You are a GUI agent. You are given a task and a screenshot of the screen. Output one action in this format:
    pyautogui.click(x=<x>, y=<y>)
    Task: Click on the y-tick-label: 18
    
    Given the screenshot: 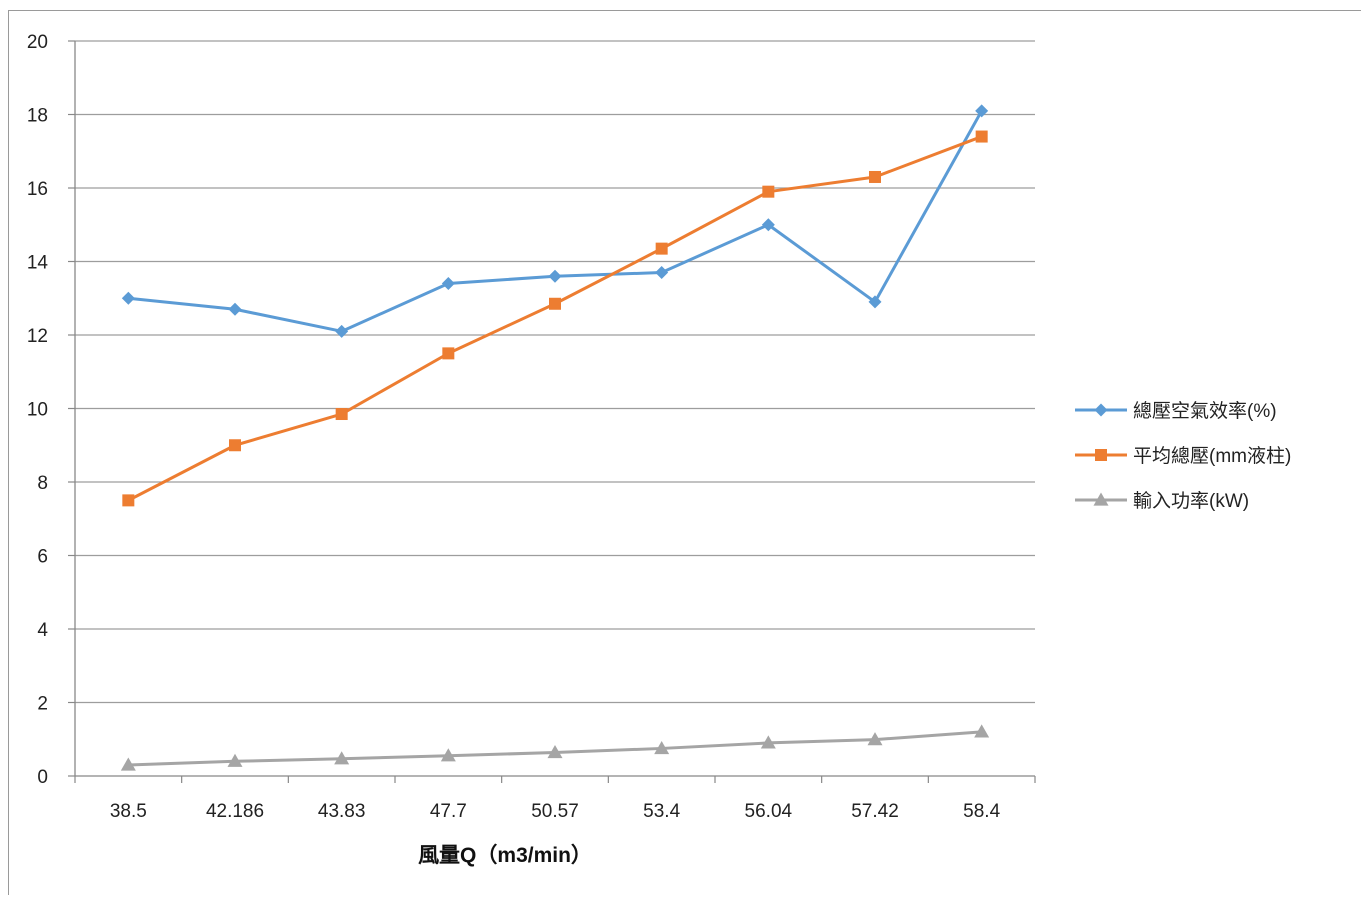 What is the action you would take?
    pyautogui.click(x=37, y=116)
    